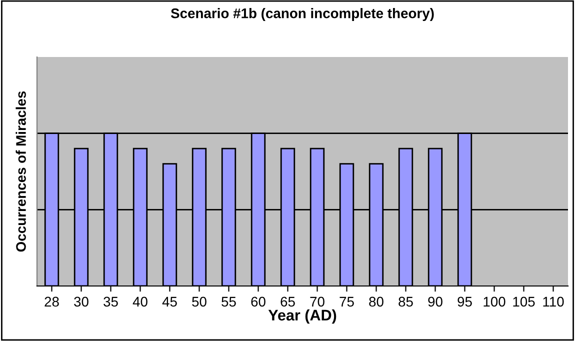  What do you see at coordinates (169, 301) in the screenshot?
I see `x-tick-label: 45` at bounding box center [169, 301].